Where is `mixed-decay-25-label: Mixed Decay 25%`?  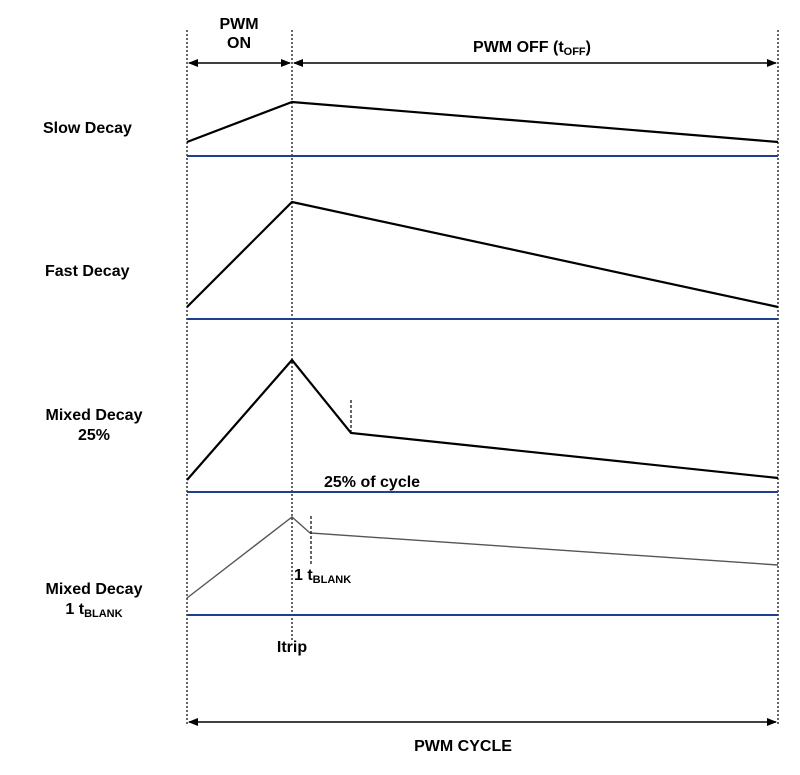
mixed-decay-25-label: Mixed Decay 25% is located at coordinates (94, 426).